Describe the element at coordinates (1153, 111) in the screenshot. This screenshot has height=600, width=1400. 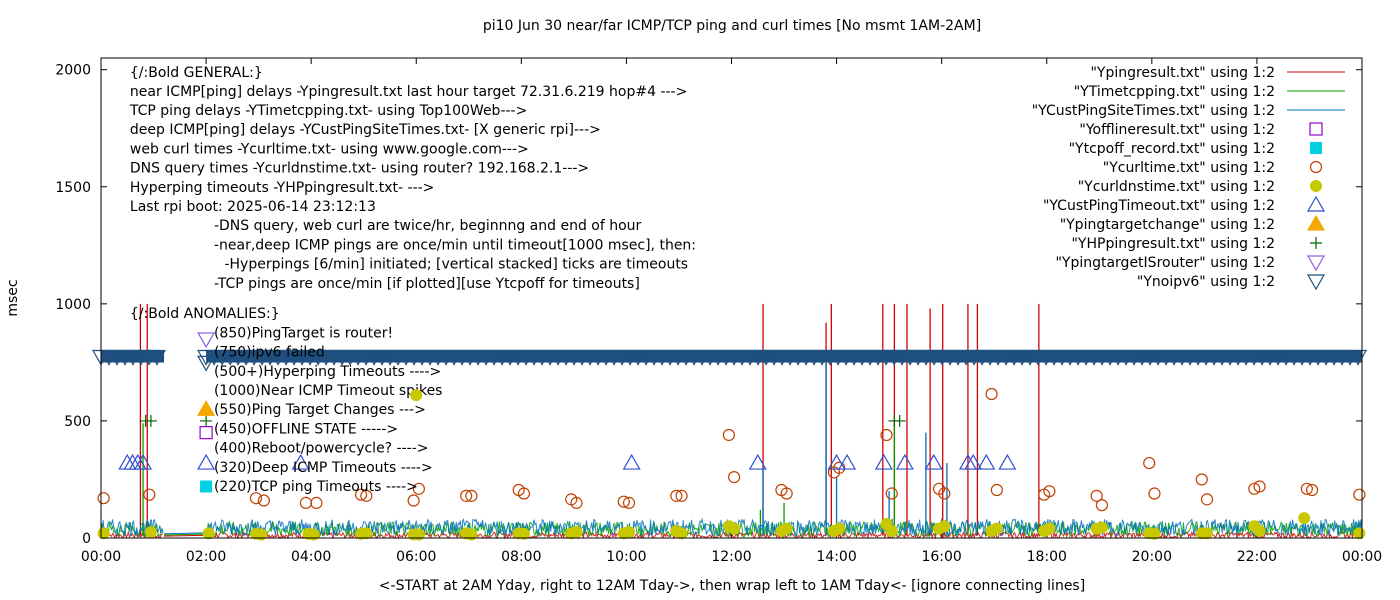
I see `legend-entry-label: "YCustPingSiteTimes.txt" using 1:2` at that location.